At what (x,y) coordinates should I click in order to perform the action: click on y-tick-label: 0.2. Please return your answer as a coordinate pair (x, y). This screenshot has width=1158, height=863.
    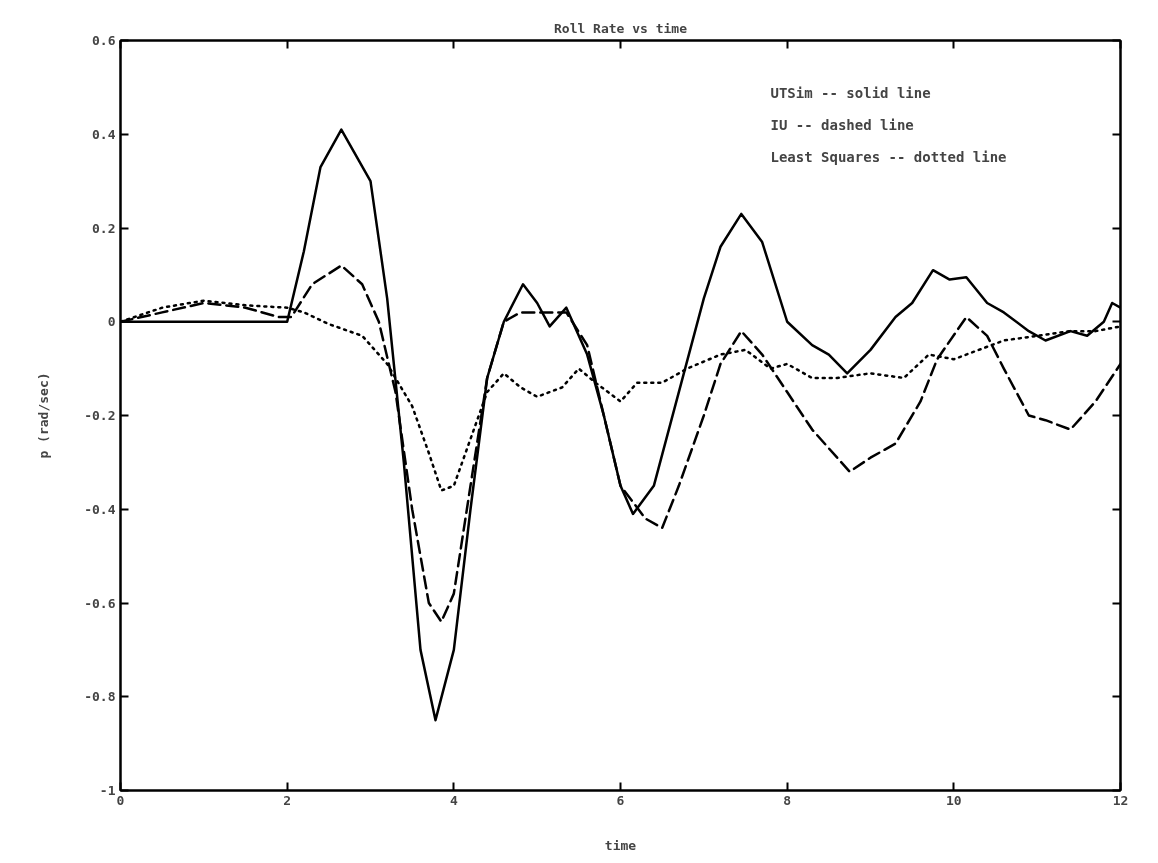
    Looking at the image, I should click on (104, 228).